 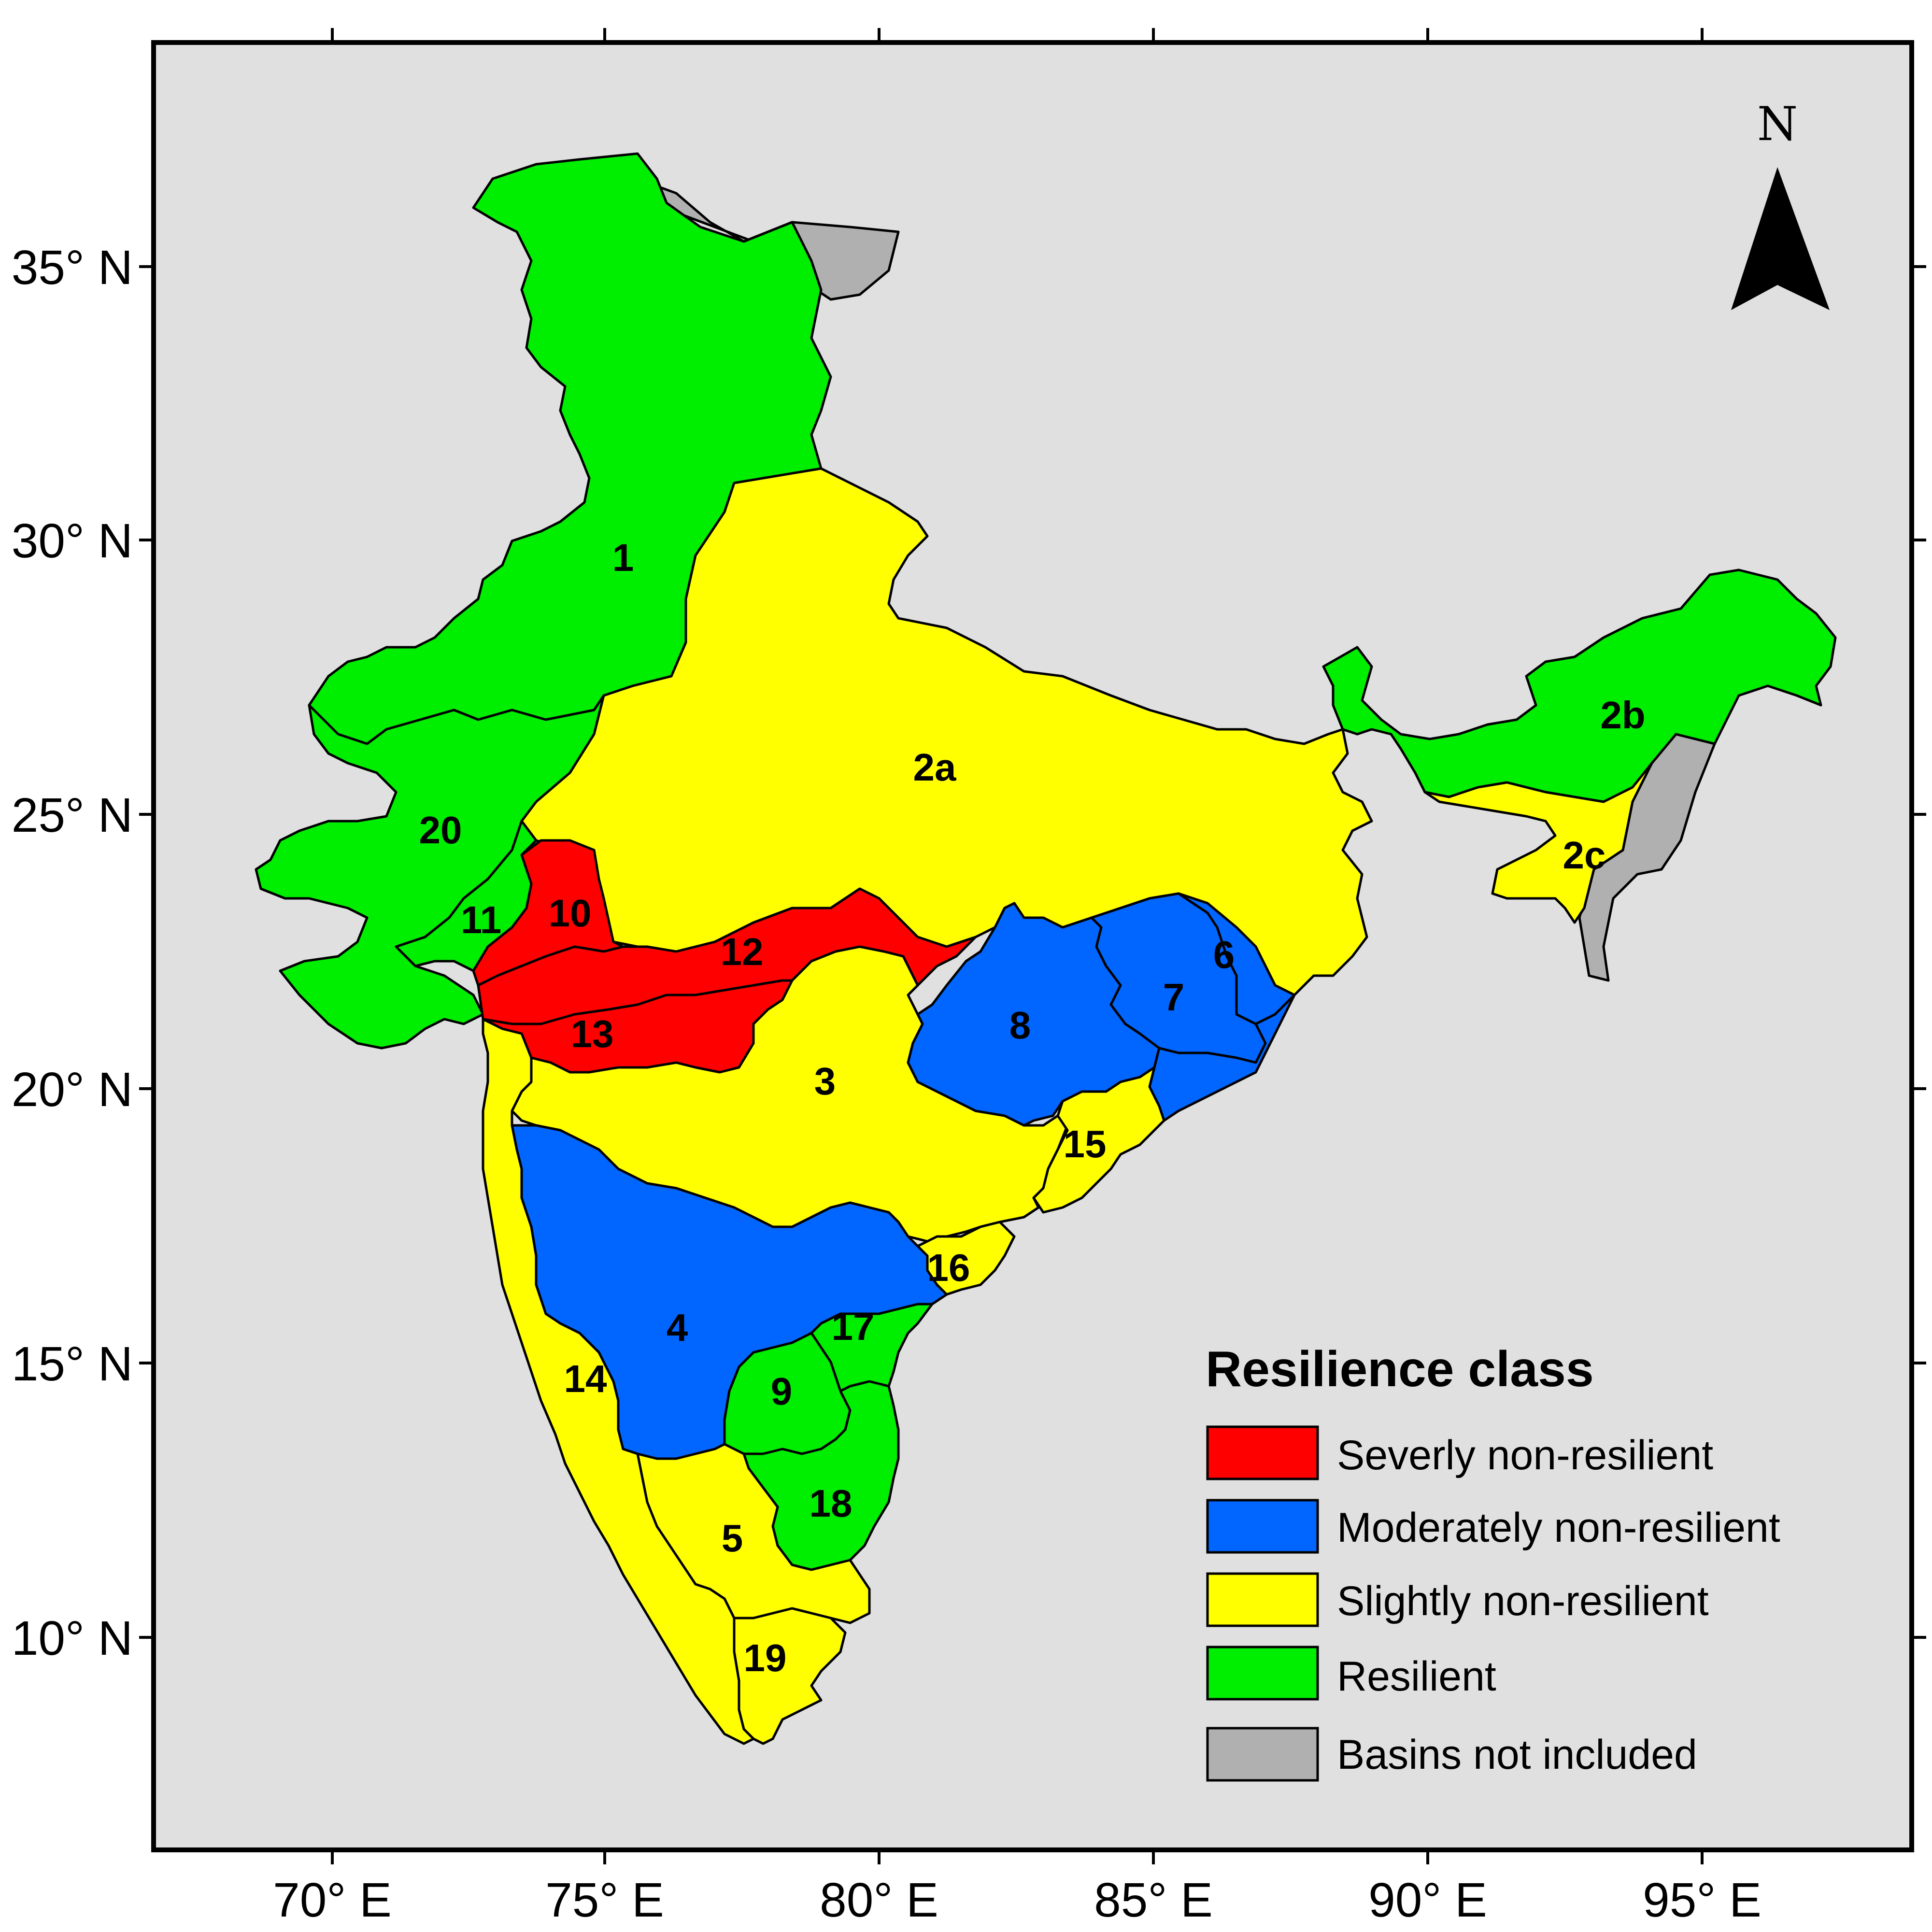 I want to click on longitude-labels: 70° E 75° E 80° E 85° E 90° E 95° E, so click(x=1018, y=1900).